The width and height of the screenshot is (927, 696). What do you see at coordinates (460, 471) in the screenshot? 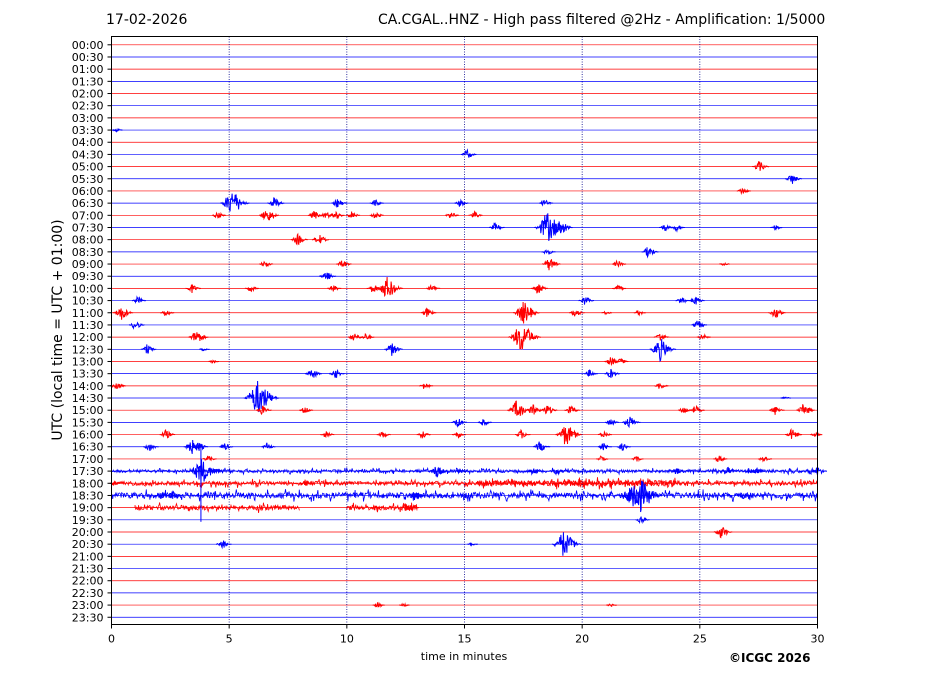
I see `event-17:30-120` at bounding box center [460, 471].